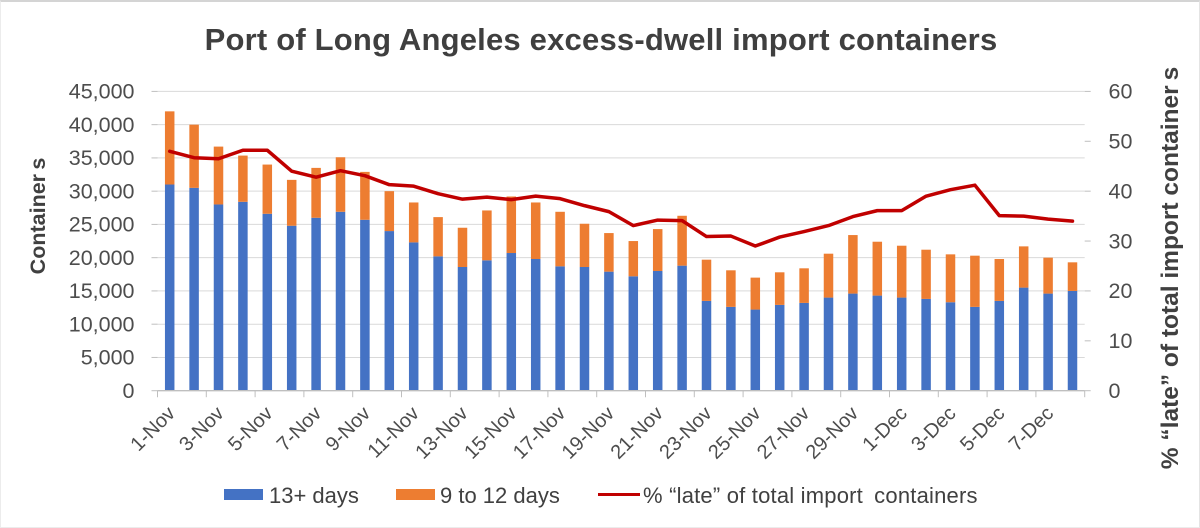  I want to click on svg-text: 27-Nov, so click(783, 432).